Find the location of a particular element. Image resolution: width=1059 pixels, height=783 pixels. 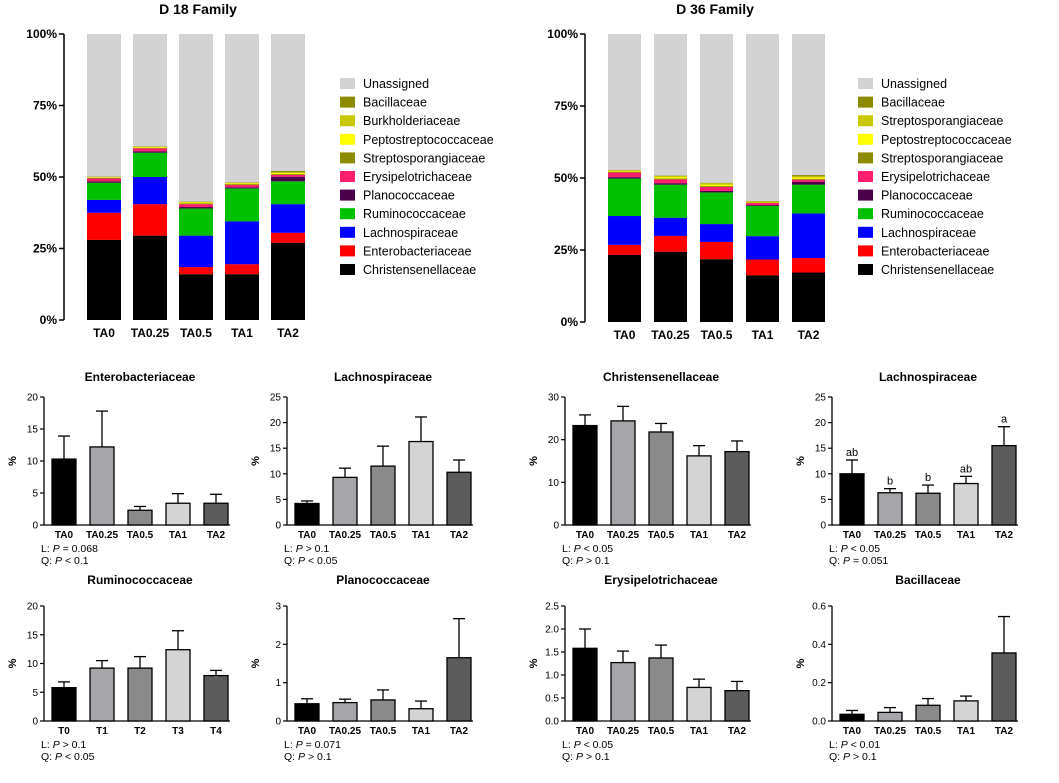

stats-line: Q: P > 0.1 is located at coordinates (308, 757).